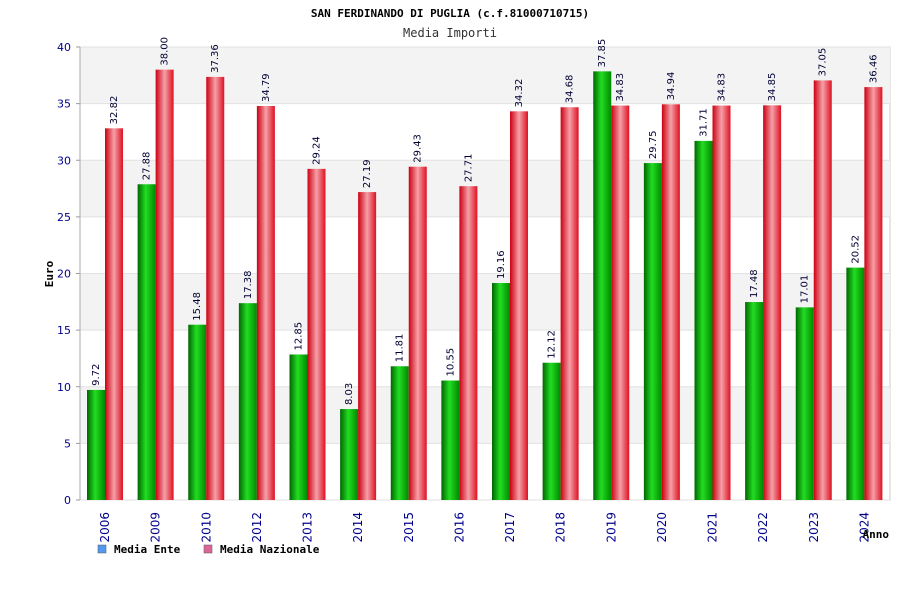 The image size is (900, 600). Describe the element at coordinates (308, 527) in the screenshot. I see `x-tick-label: 2013` at that location.